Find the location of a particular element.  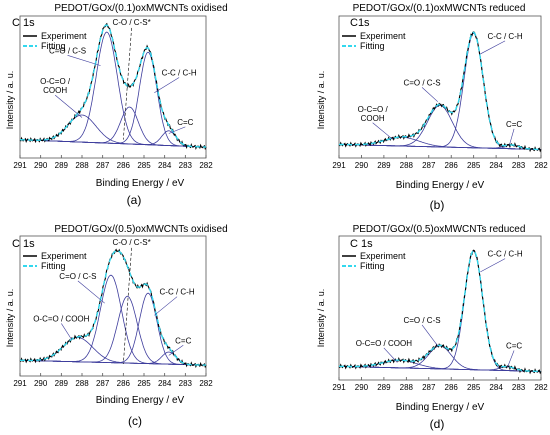

panel-c-fitting-line is located at coordinates (113, 308).